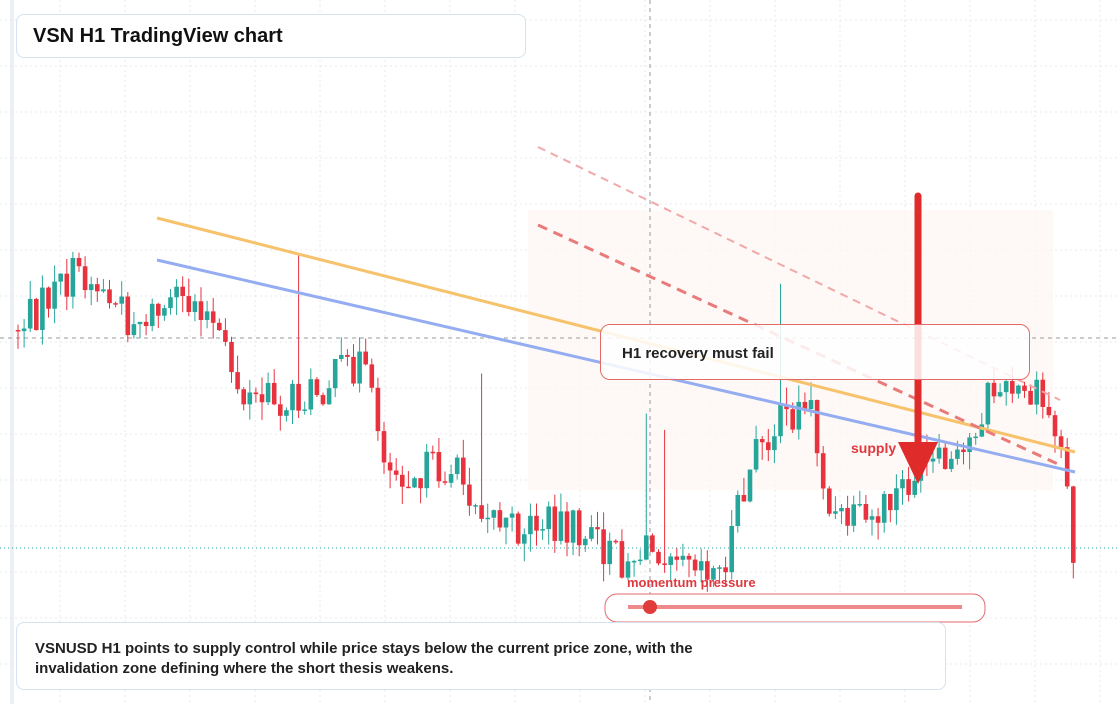 This screenshot has height=704, width=1120. Describe the element at coordinates (650, 607) in the screenshot. I see `slider-knob` at that location.